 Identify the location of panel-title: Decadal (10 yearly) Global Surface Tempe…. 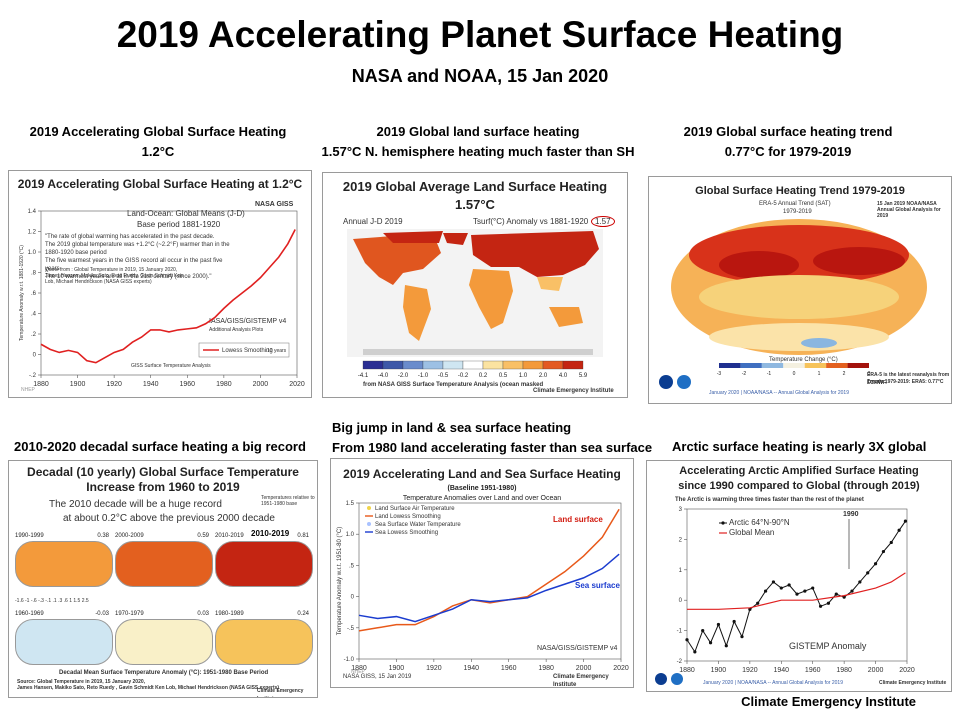
(163, 472).